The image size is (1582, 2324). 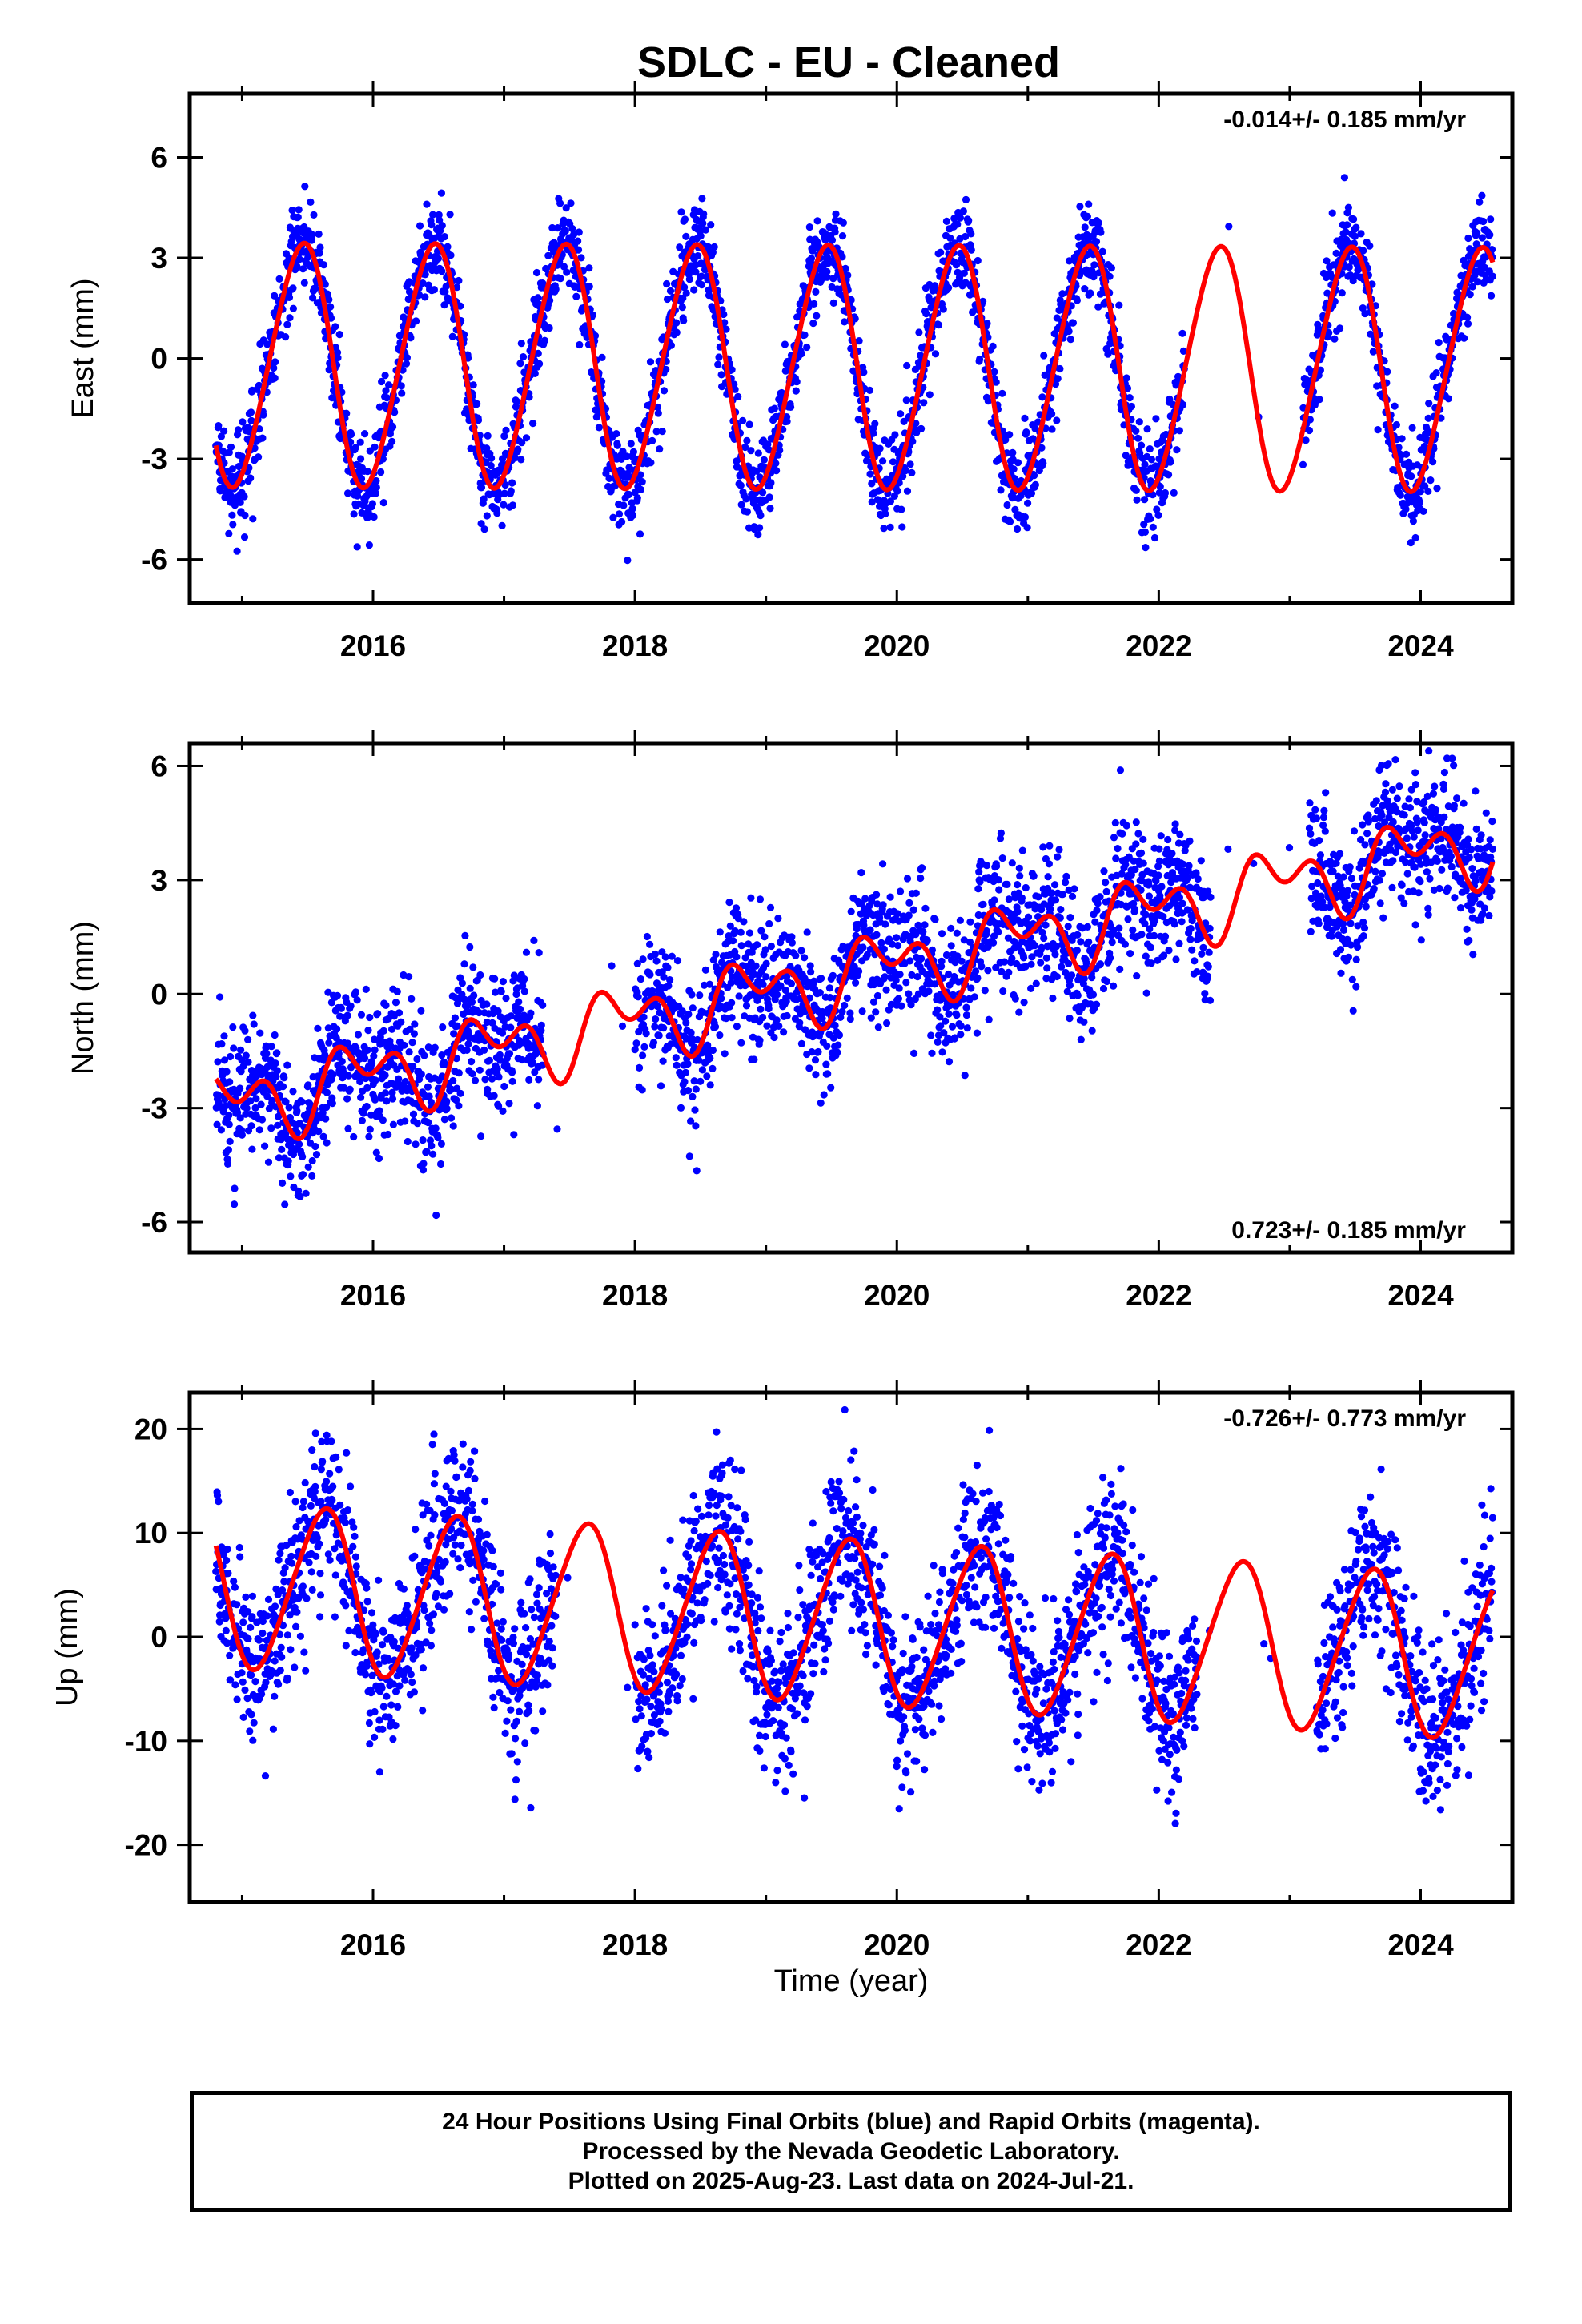 What do you see at coordinates (159, 359) in the screenshot?
I see `east-y-tick-label: 0` at bounding box center [159, 359].